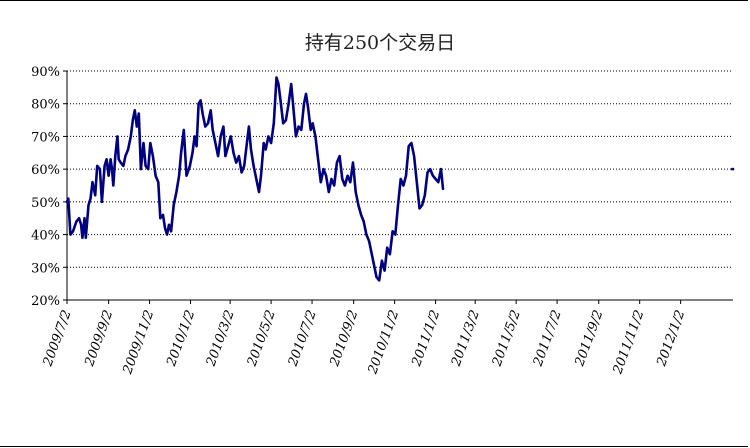  Describe the element at coordinates (426, 338) in the screenshot. I see `x-tick-label: 2011/1/2` at that location.